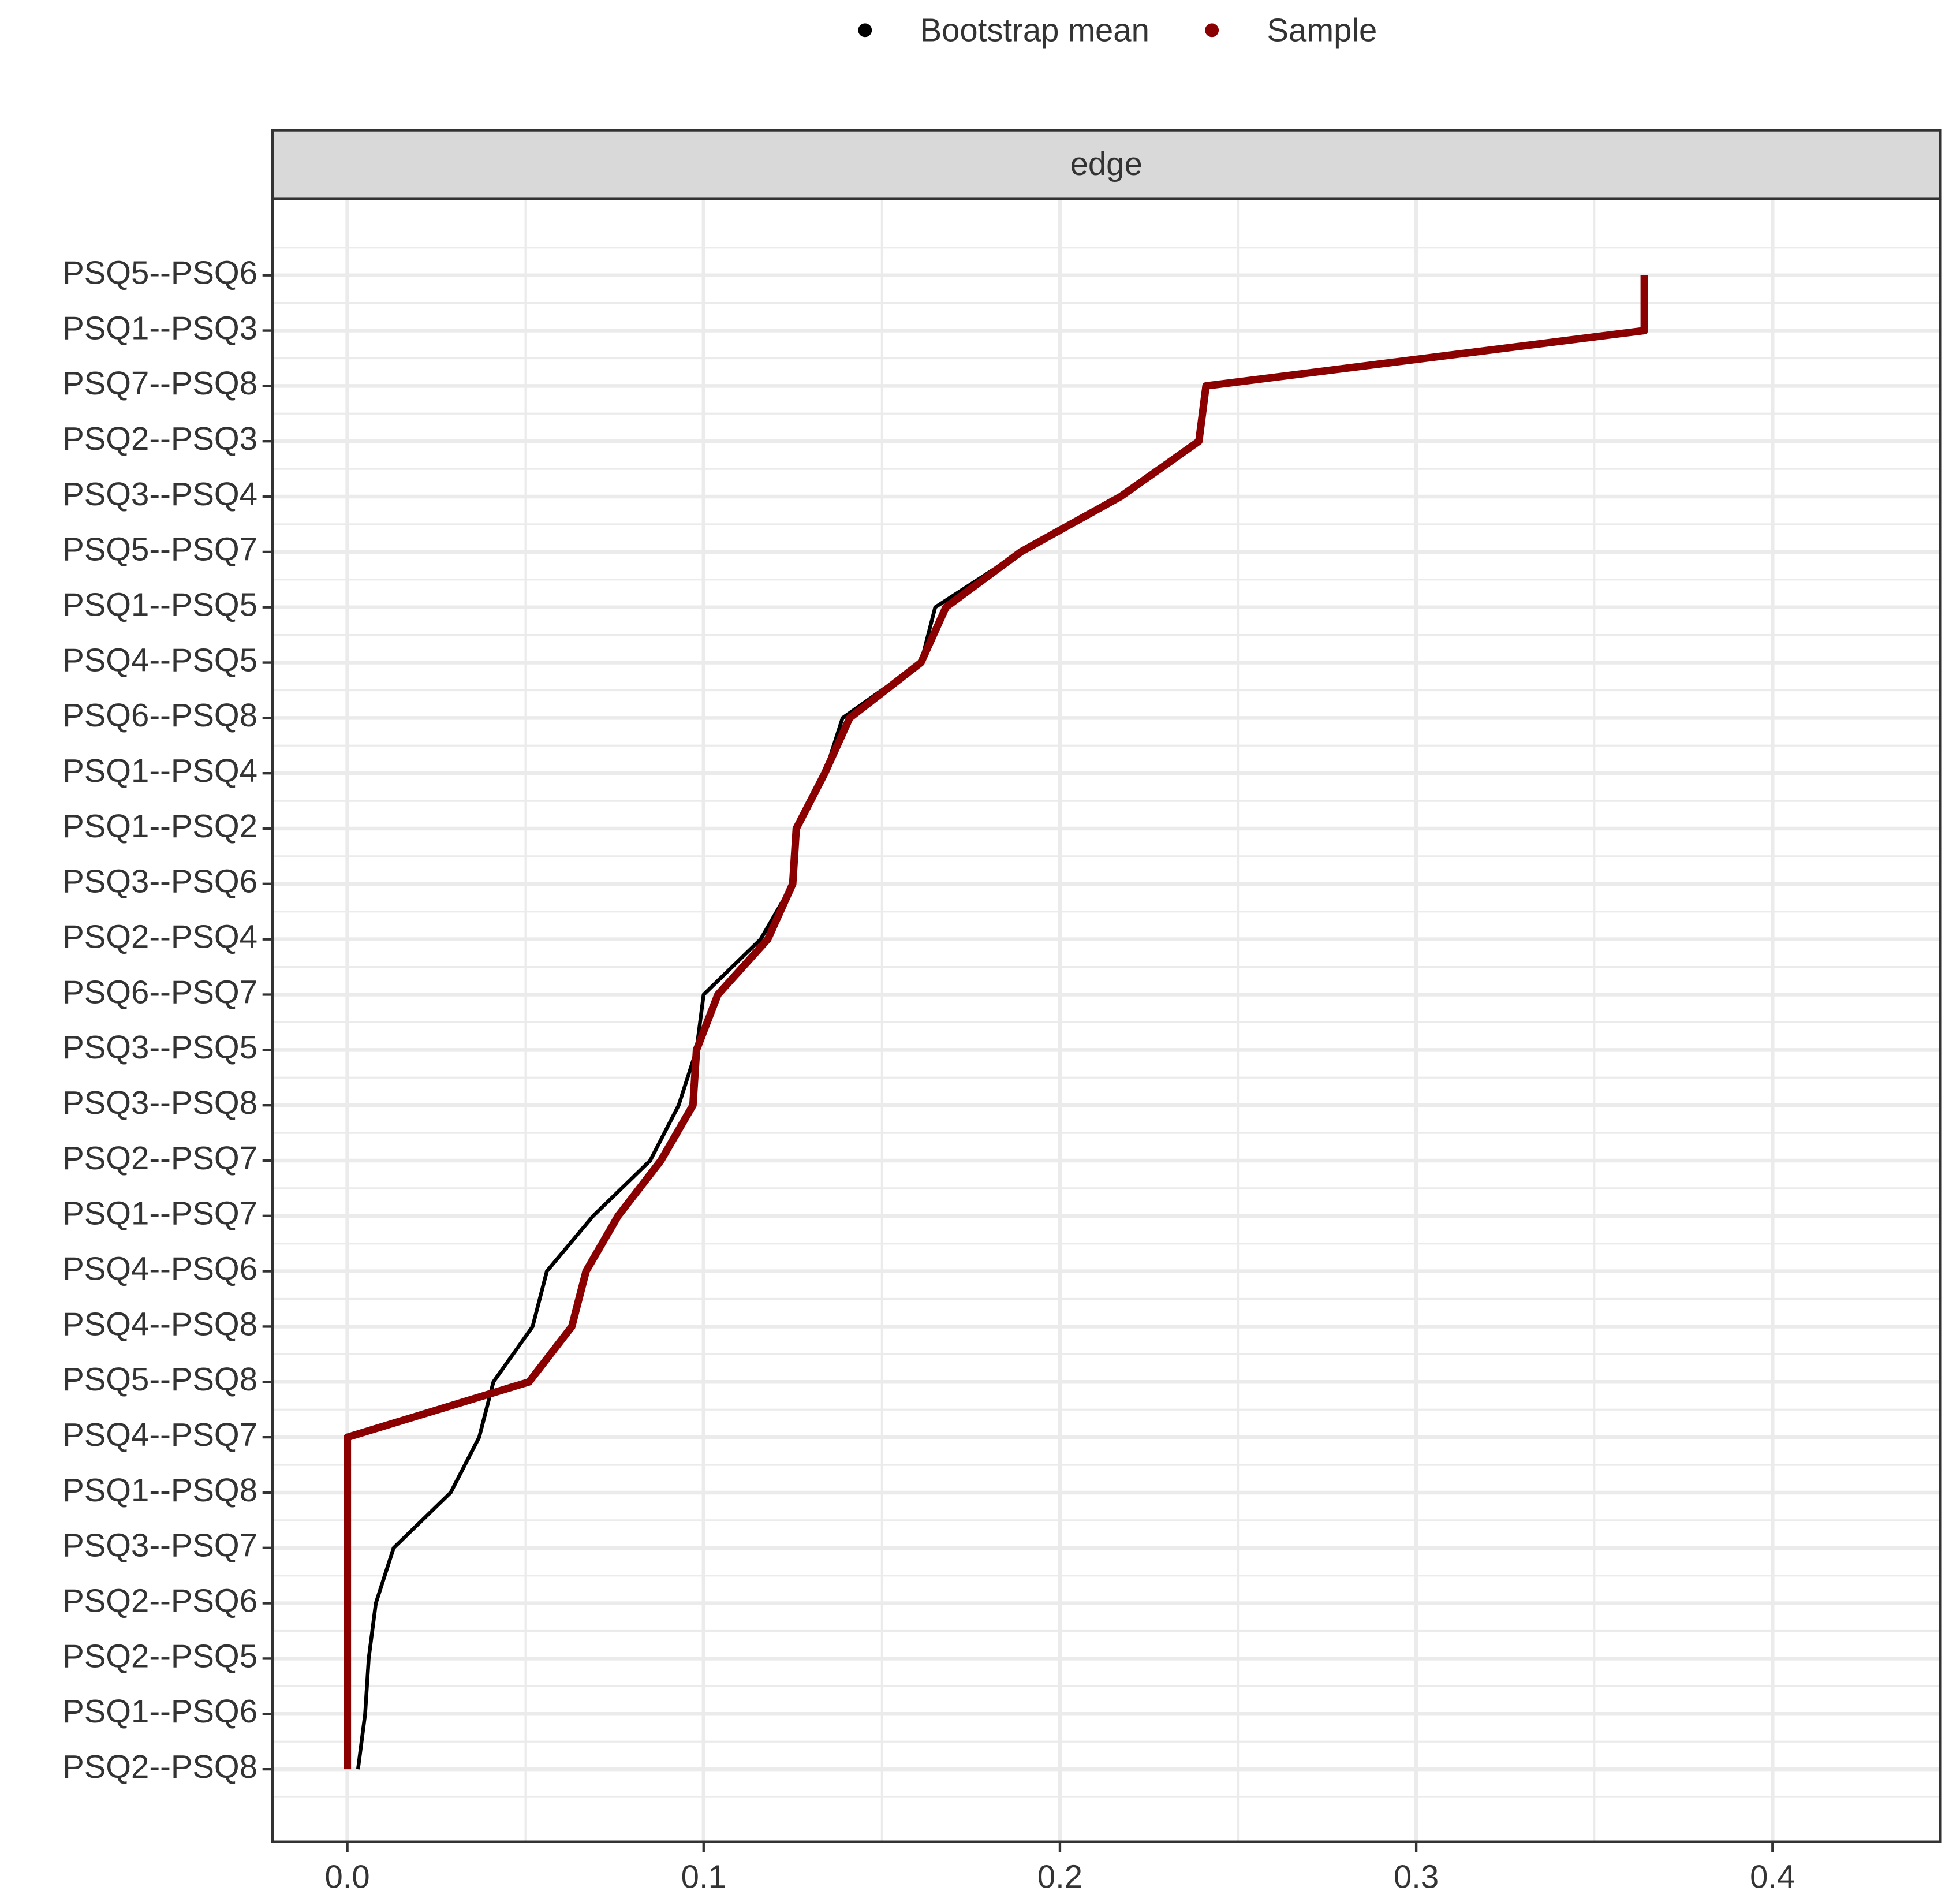  I want to click on x-tick-label: 0.1, so click(703, 1877).